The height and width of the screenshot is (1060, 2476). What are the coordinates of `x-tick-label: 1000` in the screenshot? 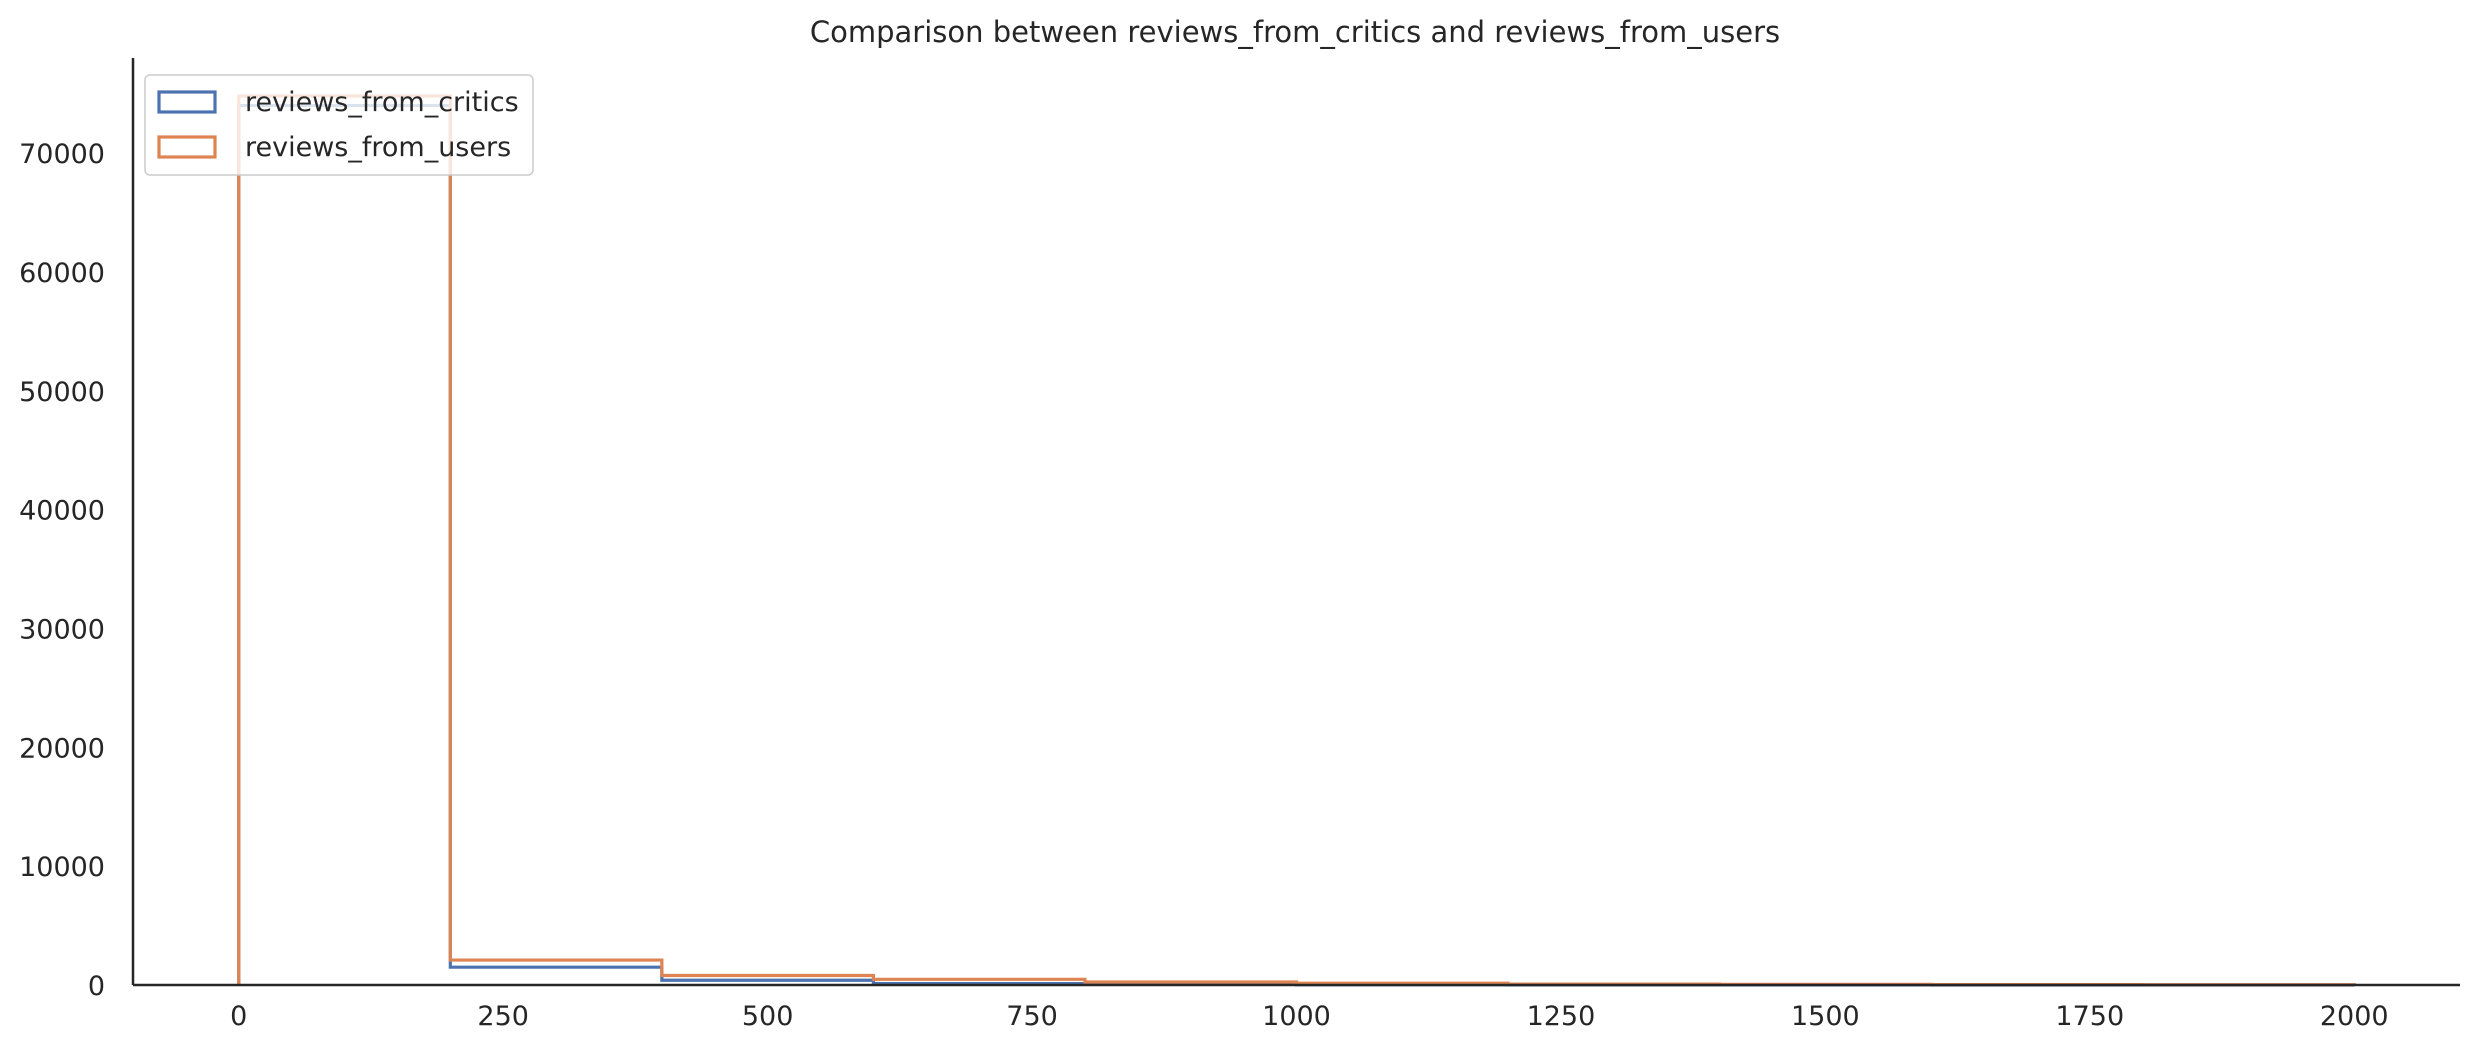 It's located at (1296, 1016).